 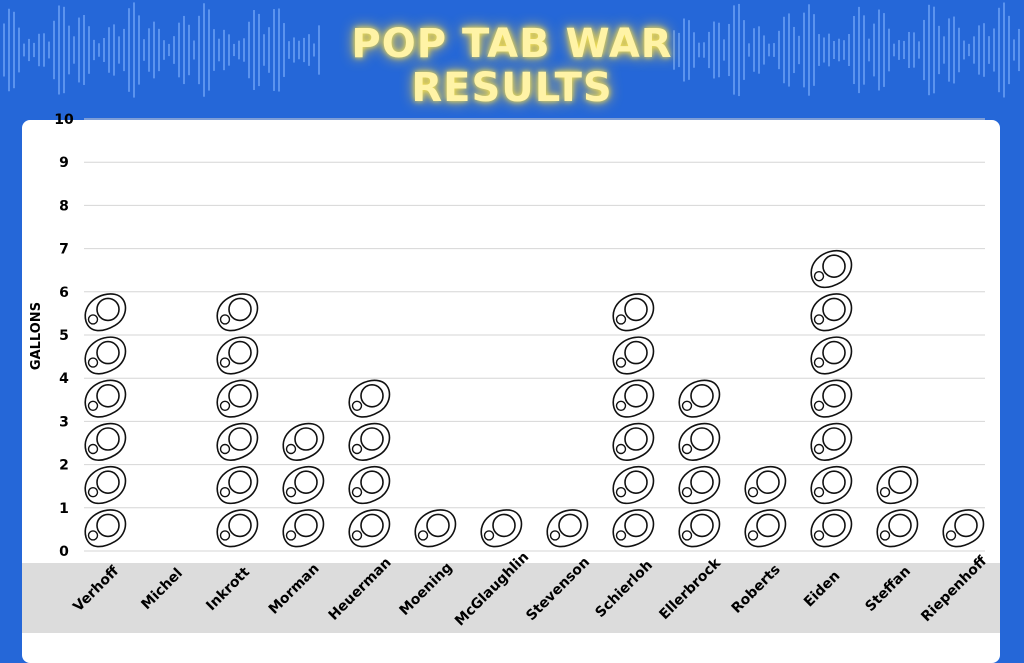 I want to click on waveform, so click(x=511, y=50).